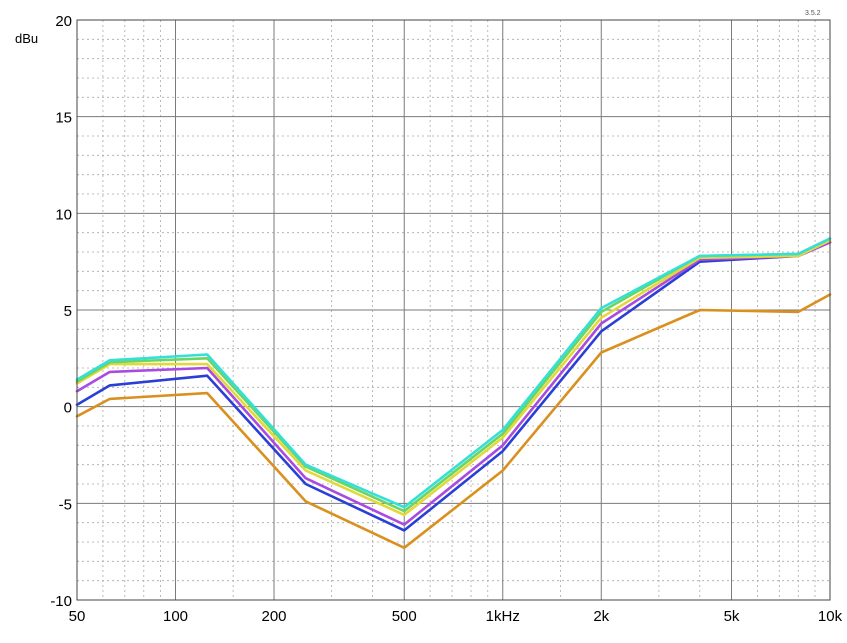  Describe the element at coordinates (65, 504) in the screenshot. I see `y-tick-label: -5` at that location.